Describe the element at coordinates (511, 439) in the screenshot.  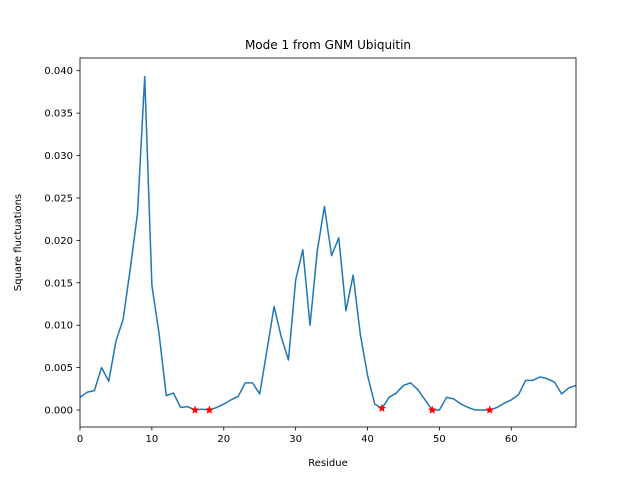
I see `x-tick-label: 60` at that location.